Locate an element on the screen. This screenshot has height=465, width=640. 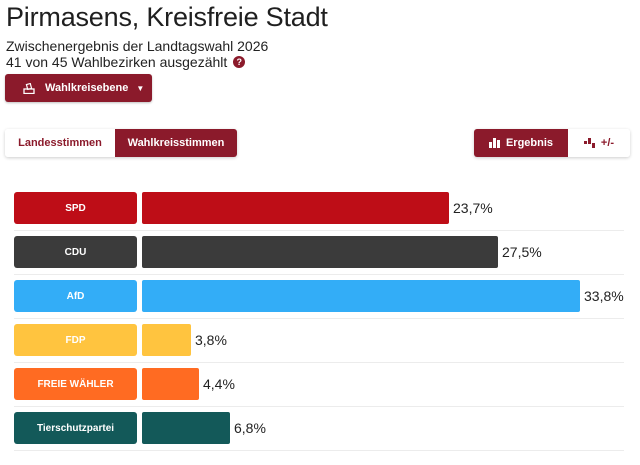
party-label: Tierschutzpartei is located at coordinates (75, 428).